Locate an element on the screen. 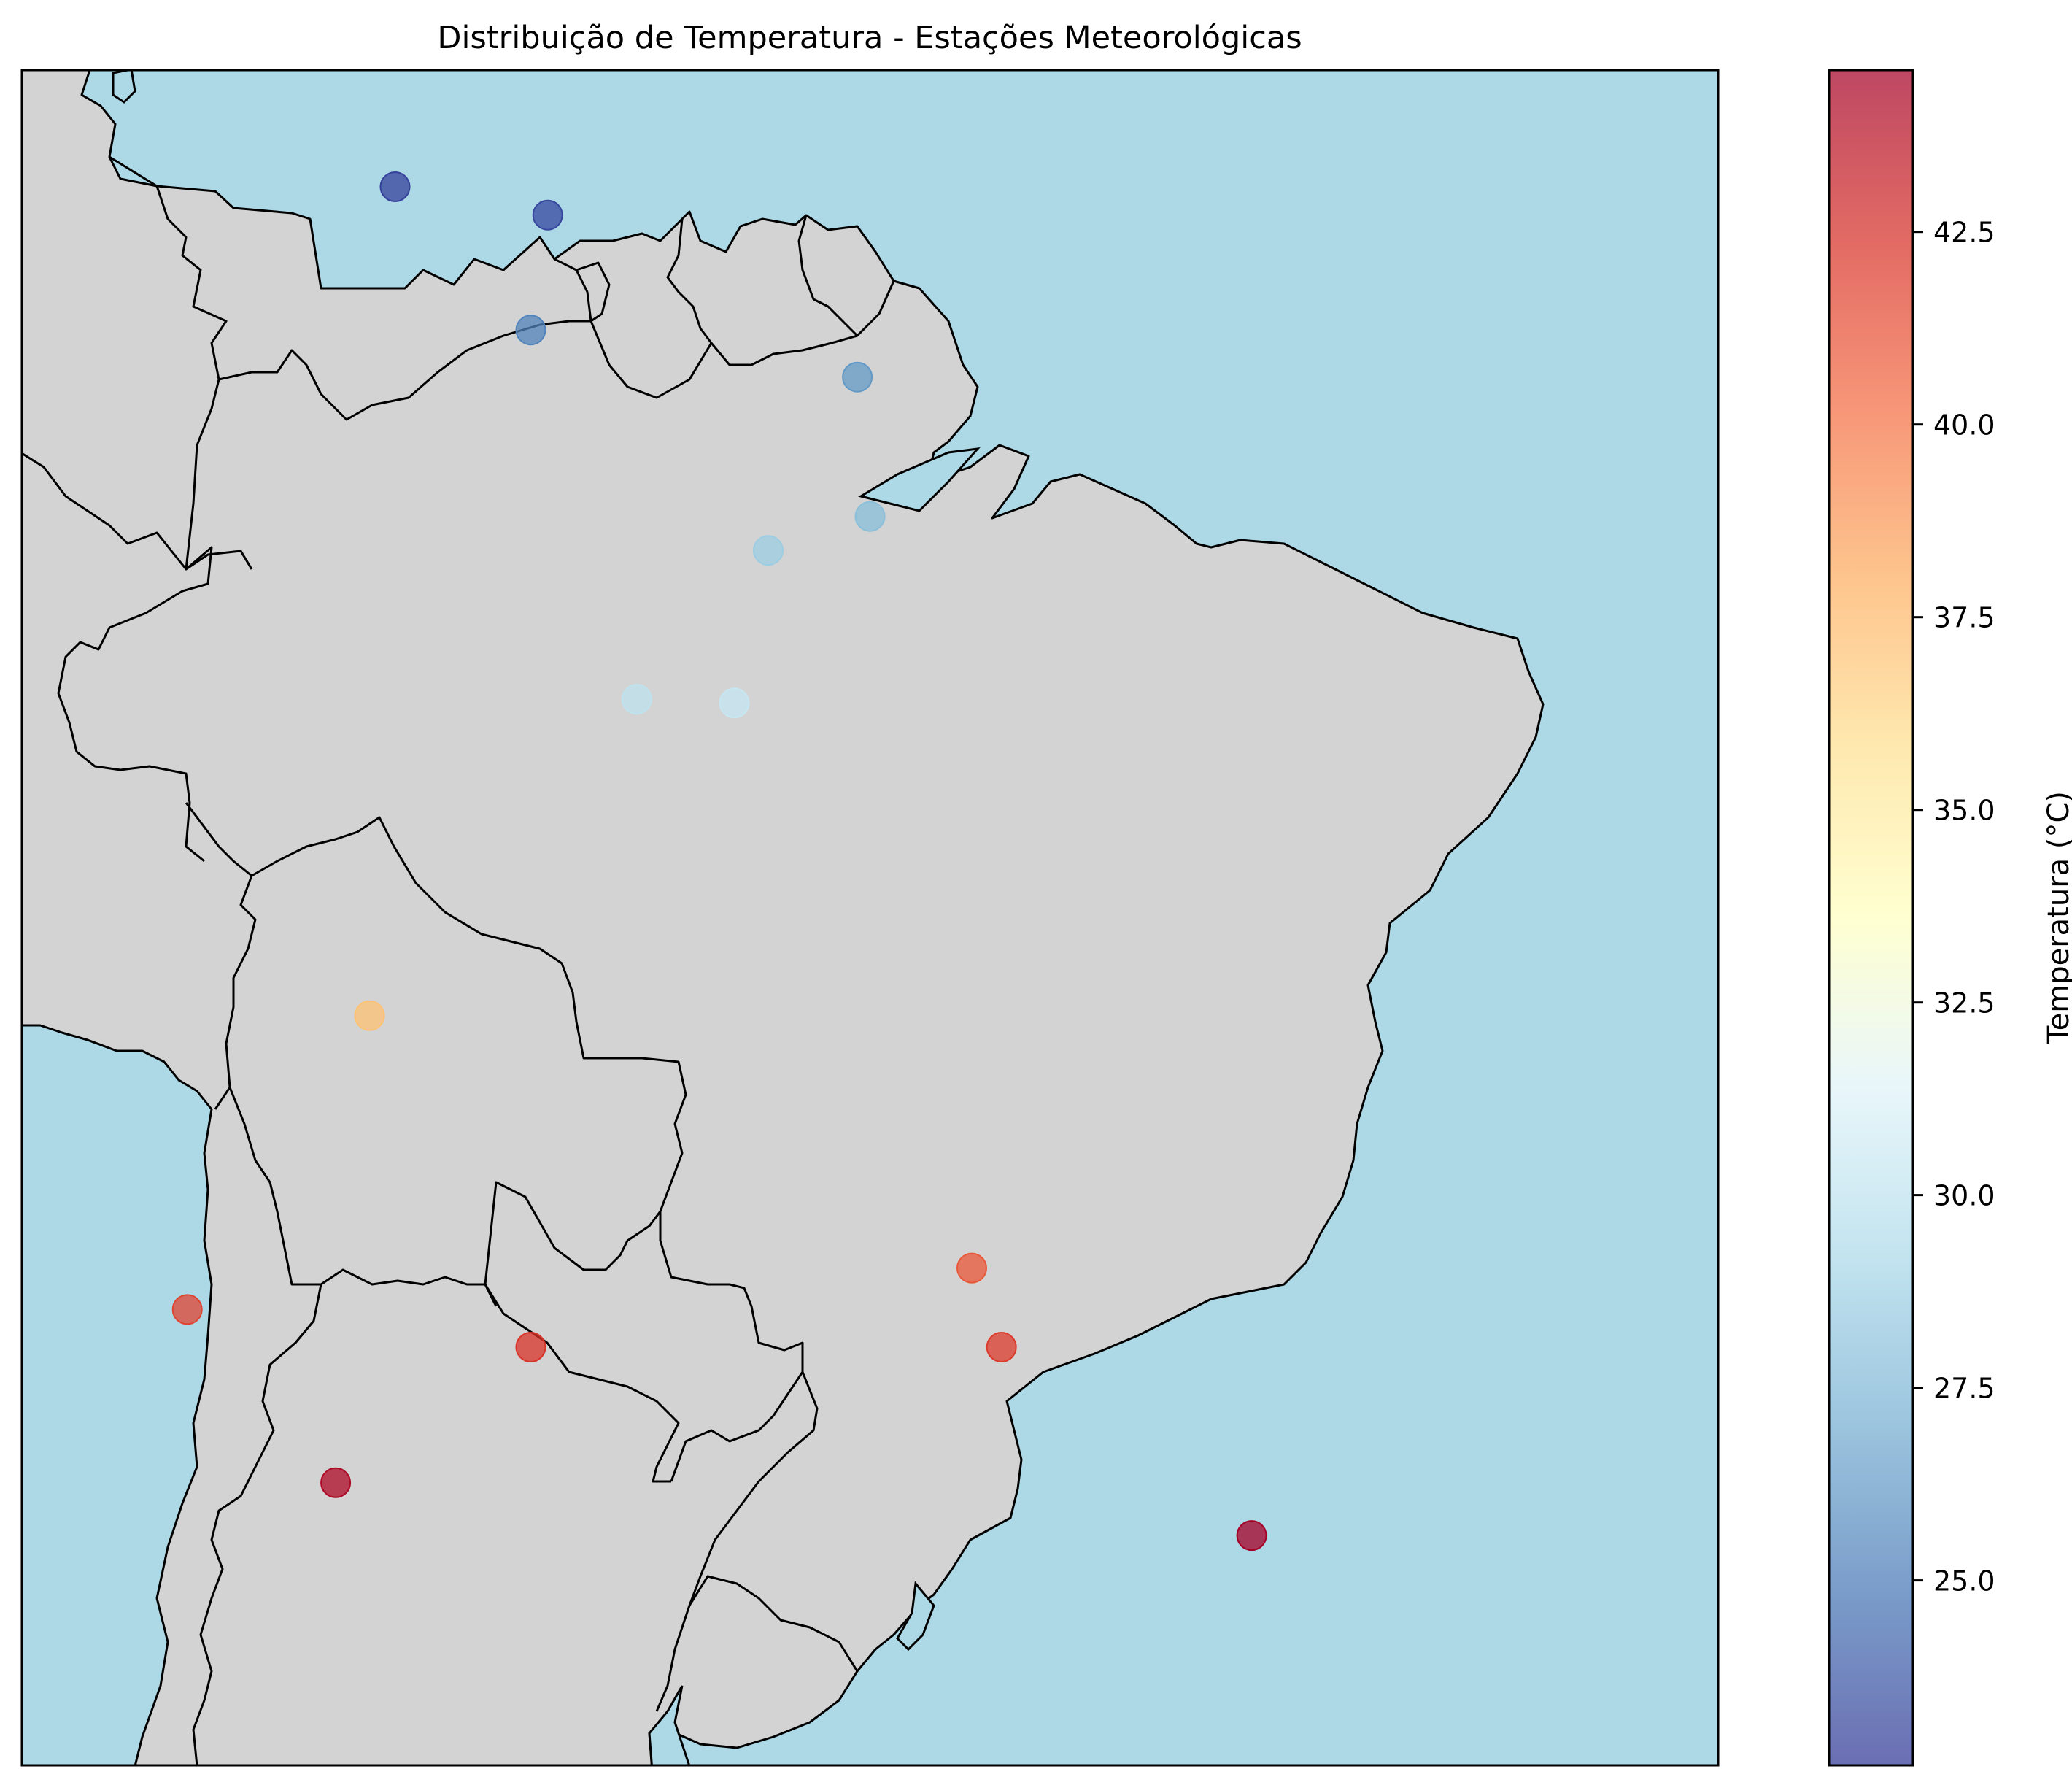  colorbar-tick-label: 42.5 is located at coordinates (1964, 233).